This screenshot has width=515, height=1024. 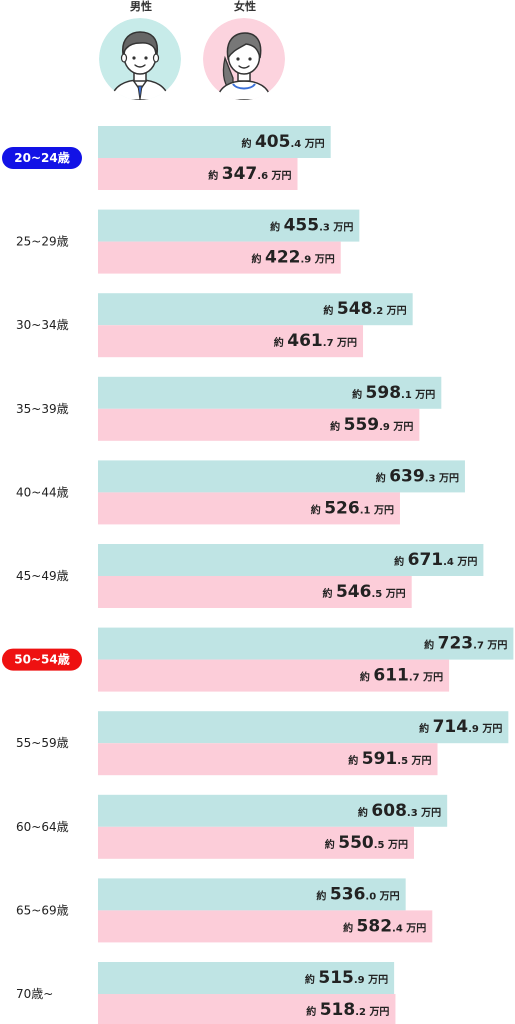 I want to click on value-label-female-3: 約 559.9 万円, so click(x=371, y=425).